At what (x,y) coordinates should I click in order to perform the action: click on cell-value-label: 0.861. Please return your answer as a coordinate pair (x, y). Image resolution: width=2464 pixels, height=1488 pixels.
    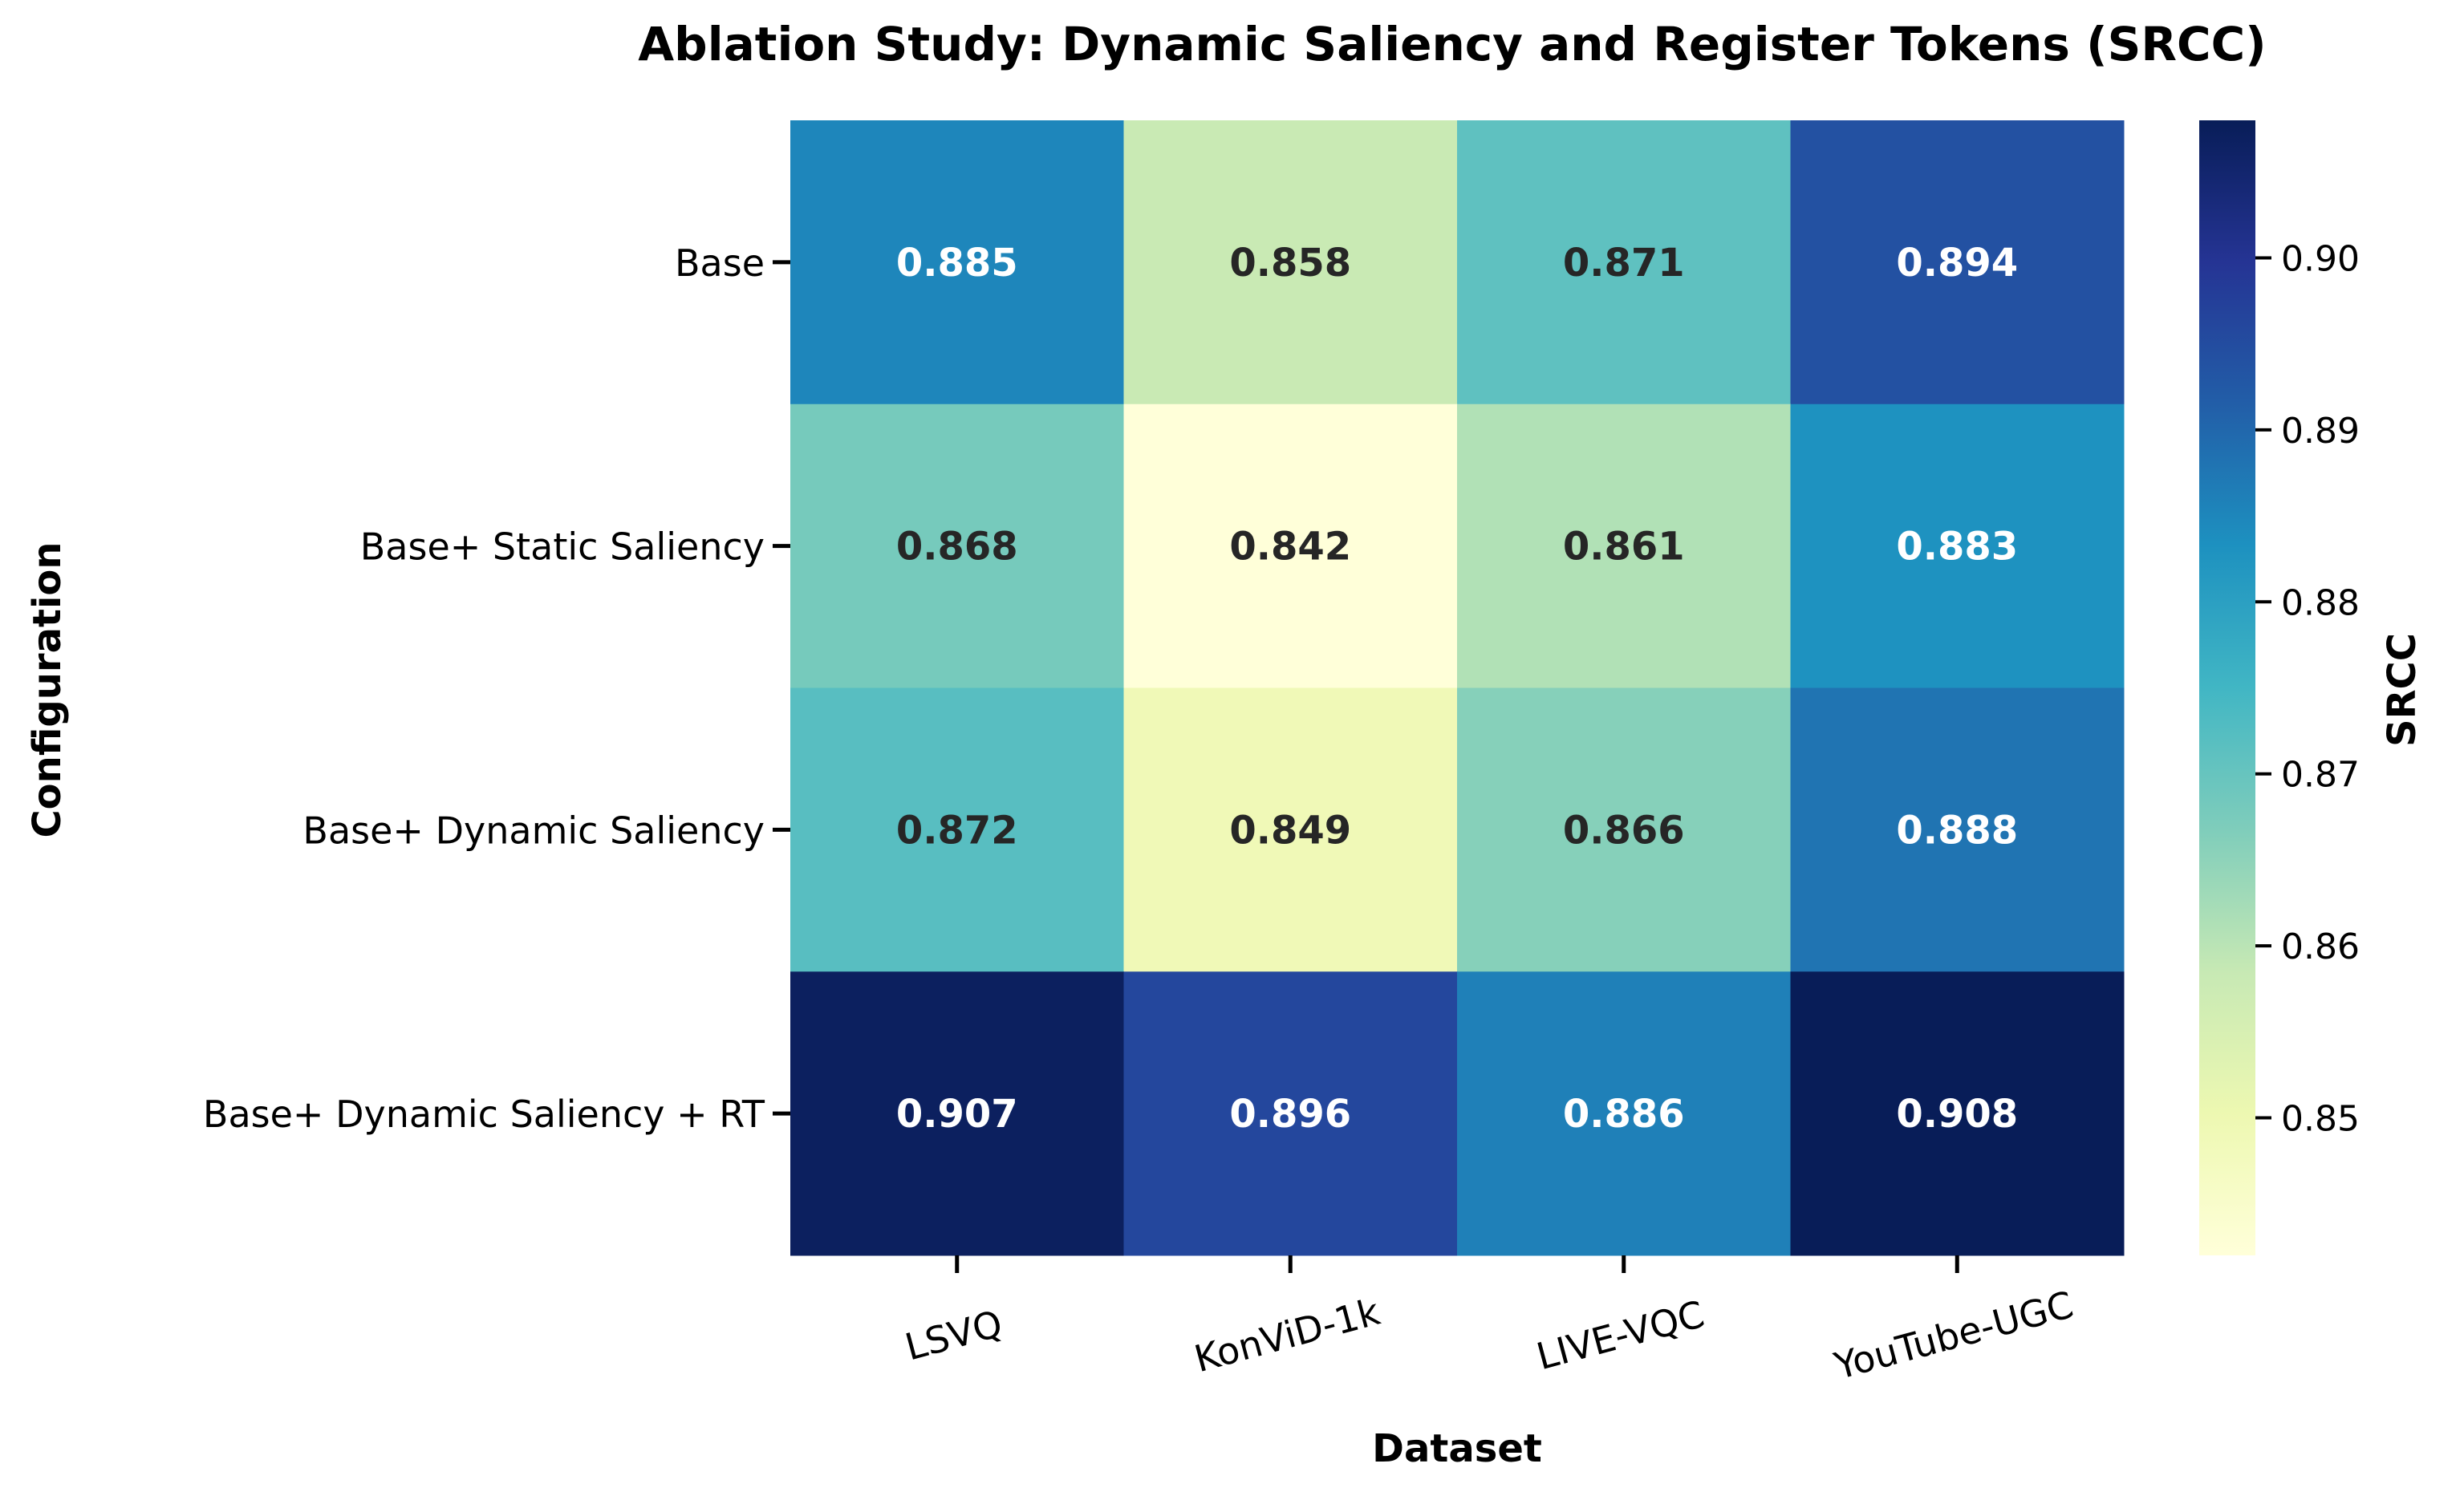
    Looking at the image, I should click on (1624, 547).